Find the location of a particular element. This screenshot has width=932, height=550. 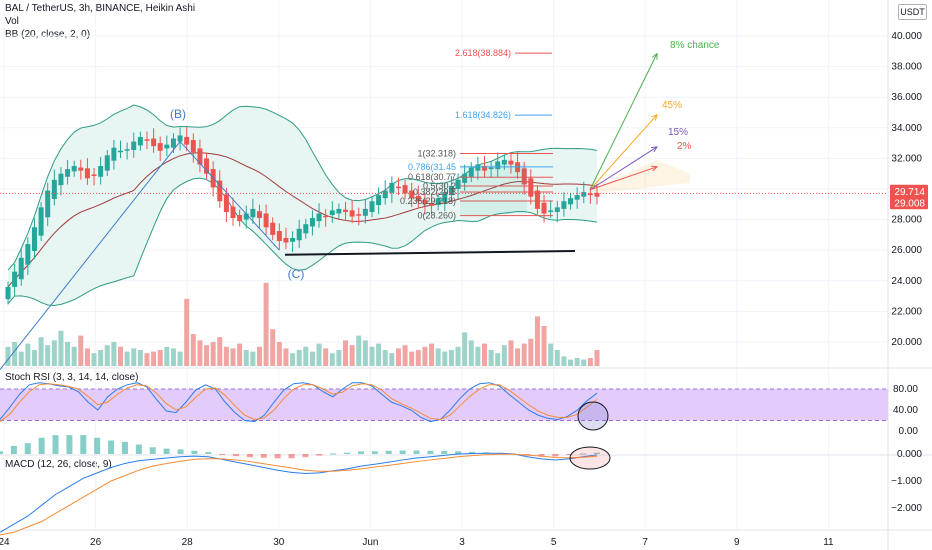

stoch-d-line is located at coordinates (299, 402).